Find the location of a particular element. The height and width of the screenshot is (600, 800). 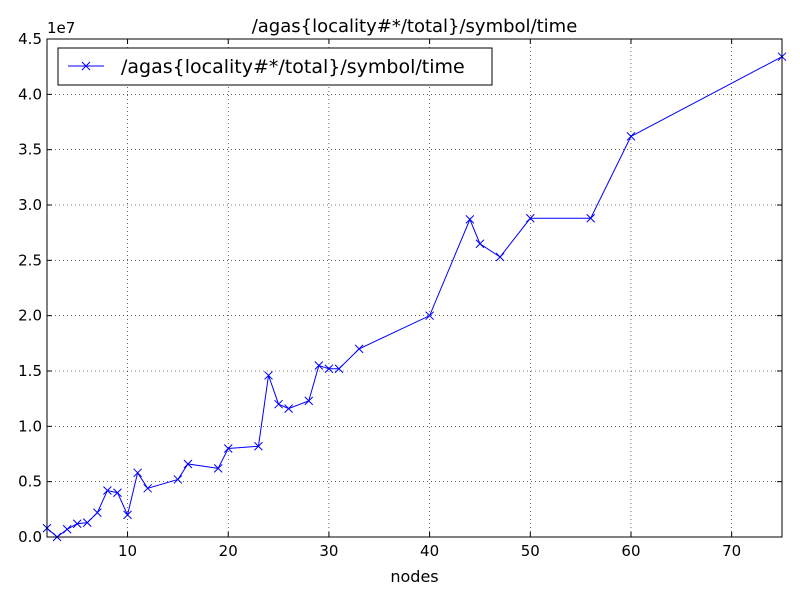

legend-marker-x is located at coordinates (86, 66).